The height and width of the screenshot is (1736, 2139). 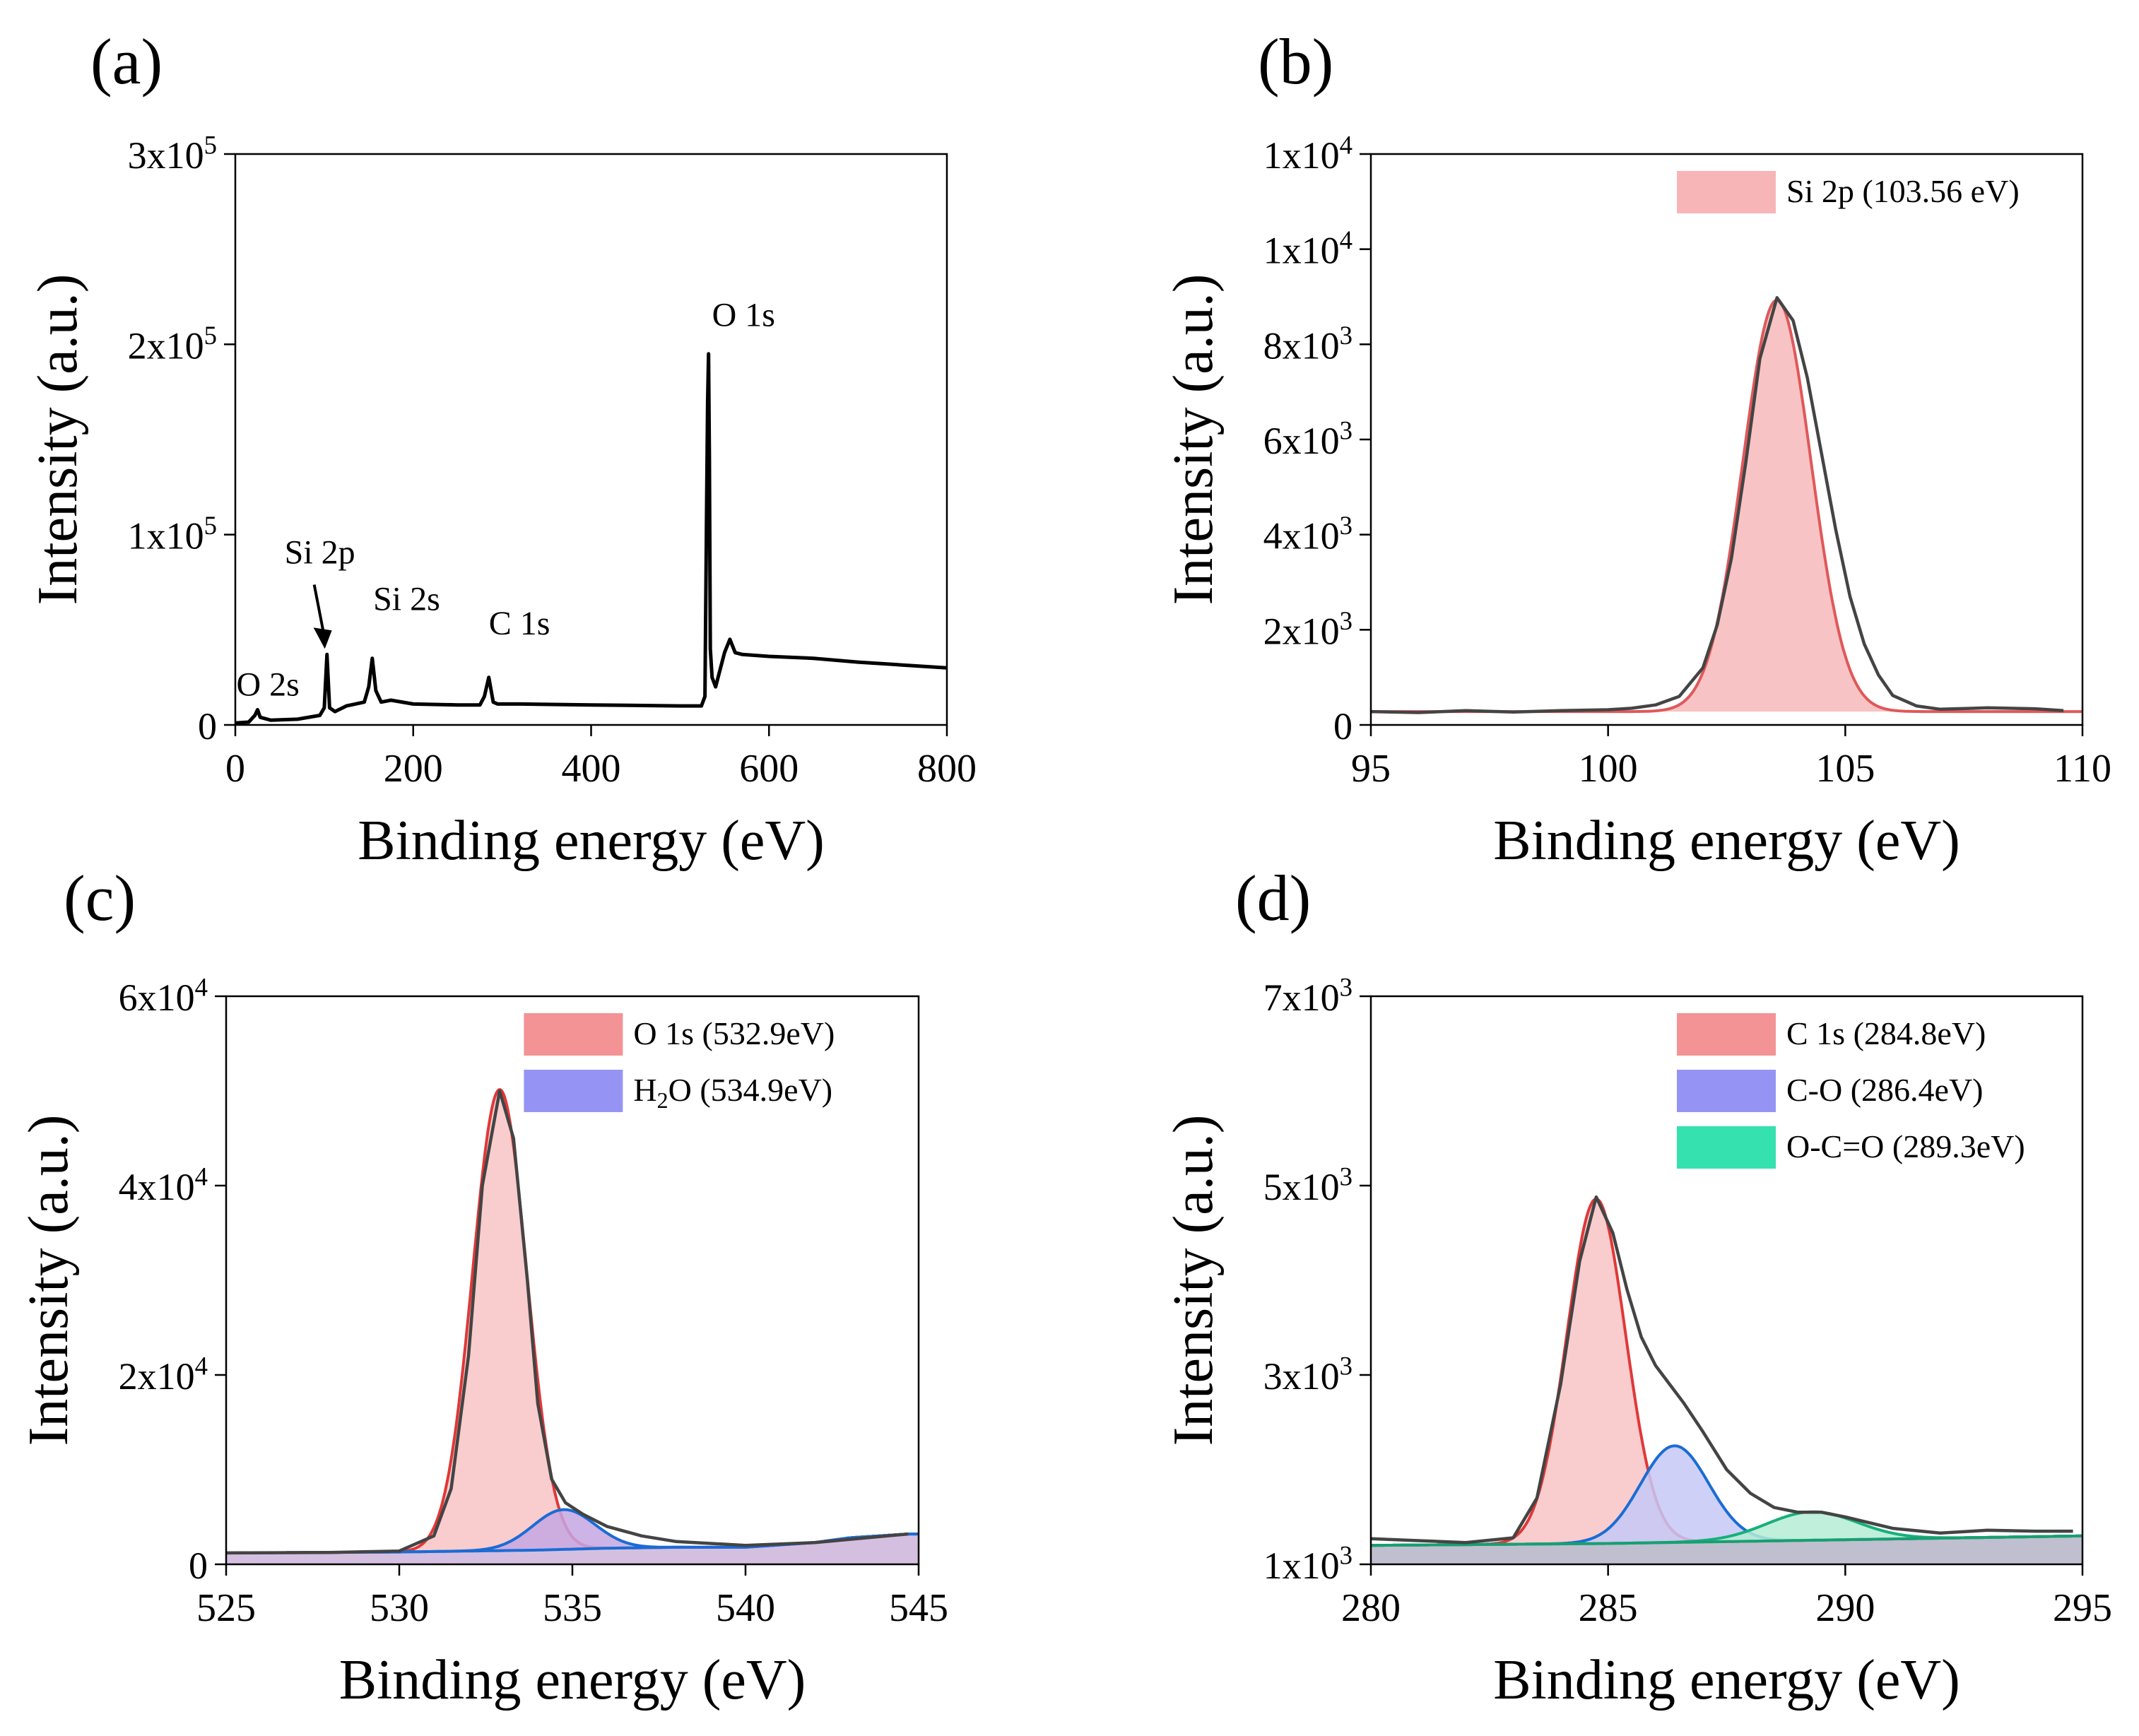 I want to click on x-tick-label: 545, so click(x=918, y=1608).